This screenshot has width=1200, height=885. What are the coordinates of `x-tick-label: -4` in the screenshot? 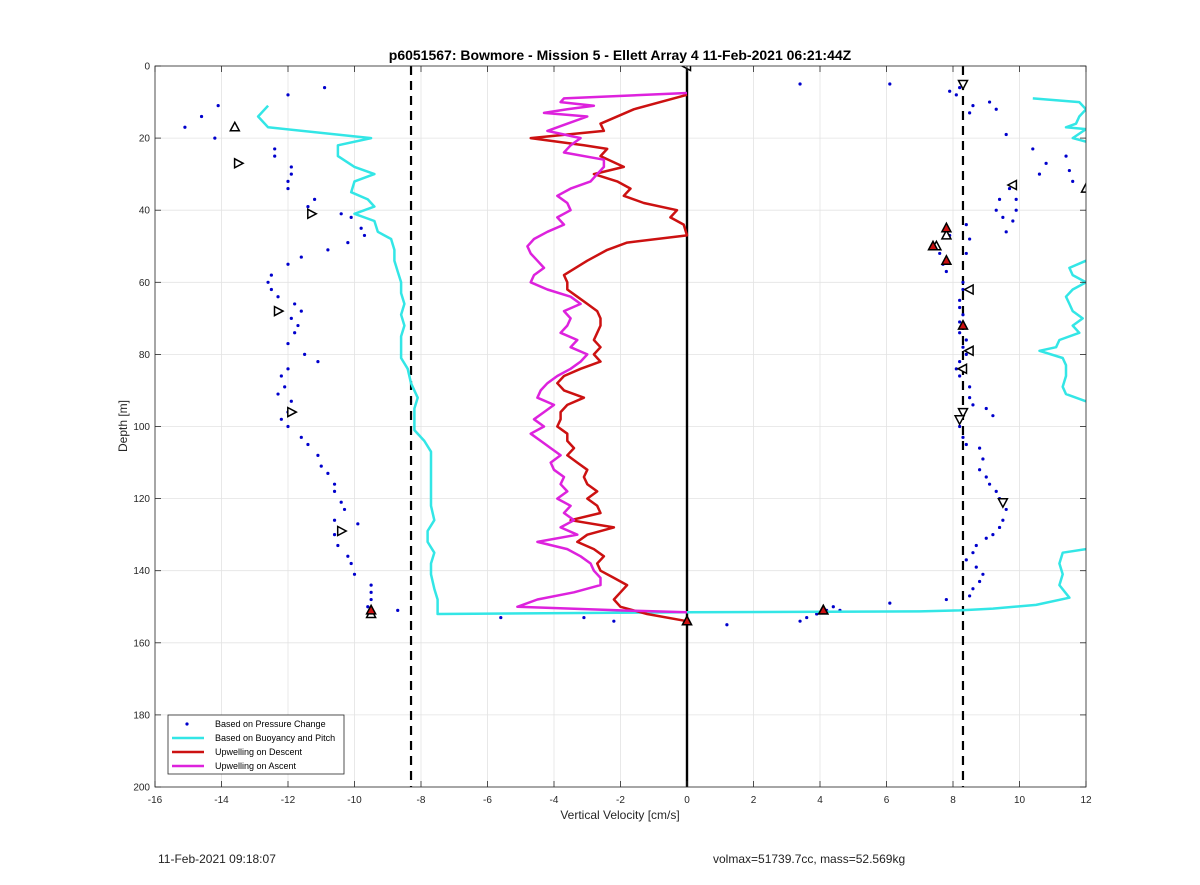 It's located at (554, 800).